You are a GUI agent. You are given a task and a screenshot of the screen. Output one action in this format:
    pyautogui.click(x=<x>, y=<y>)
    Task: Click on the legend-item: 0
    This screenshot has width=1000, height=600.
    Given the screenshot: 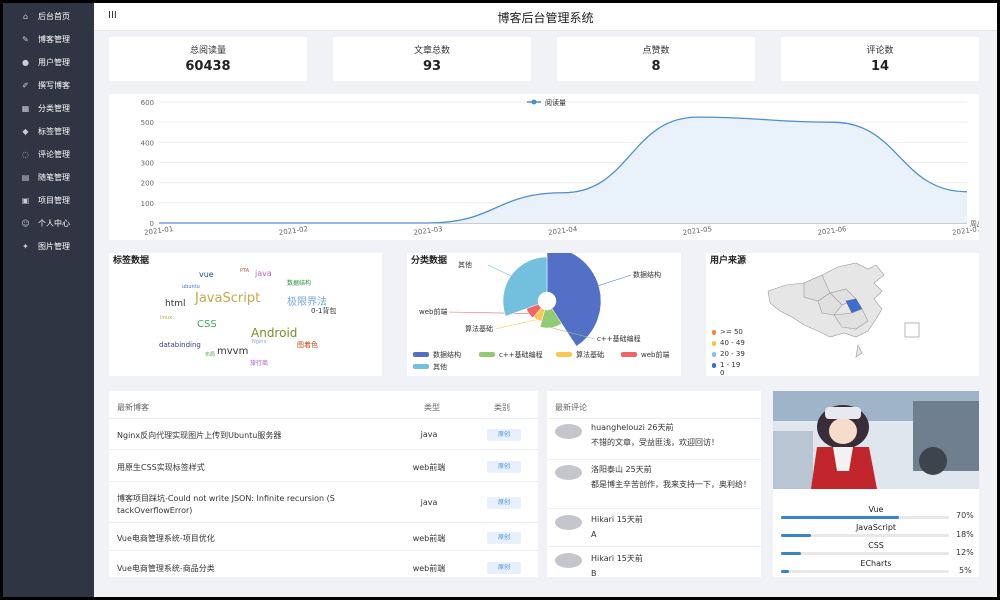 What is the action you would take?
    pyautogui.click(x=718, y=373)
    